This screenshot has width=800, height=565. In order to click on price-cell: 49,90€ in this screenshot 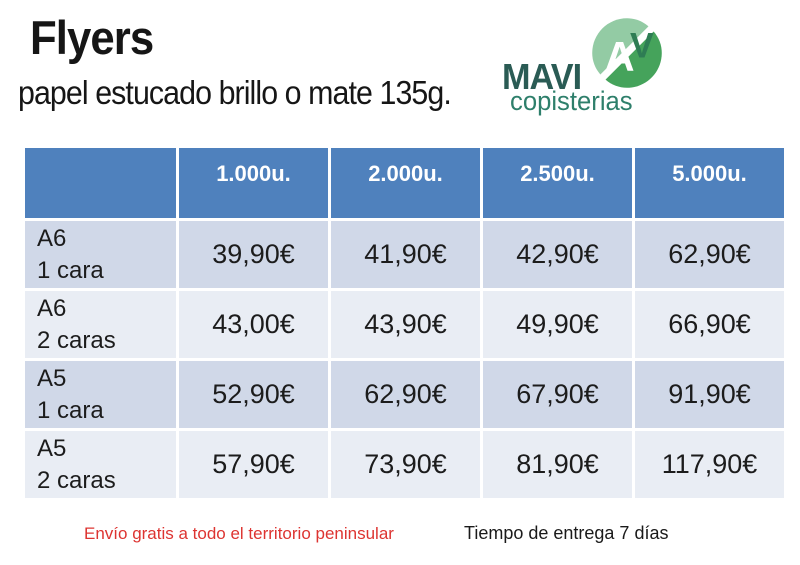, I will do `click(557, 324)`.